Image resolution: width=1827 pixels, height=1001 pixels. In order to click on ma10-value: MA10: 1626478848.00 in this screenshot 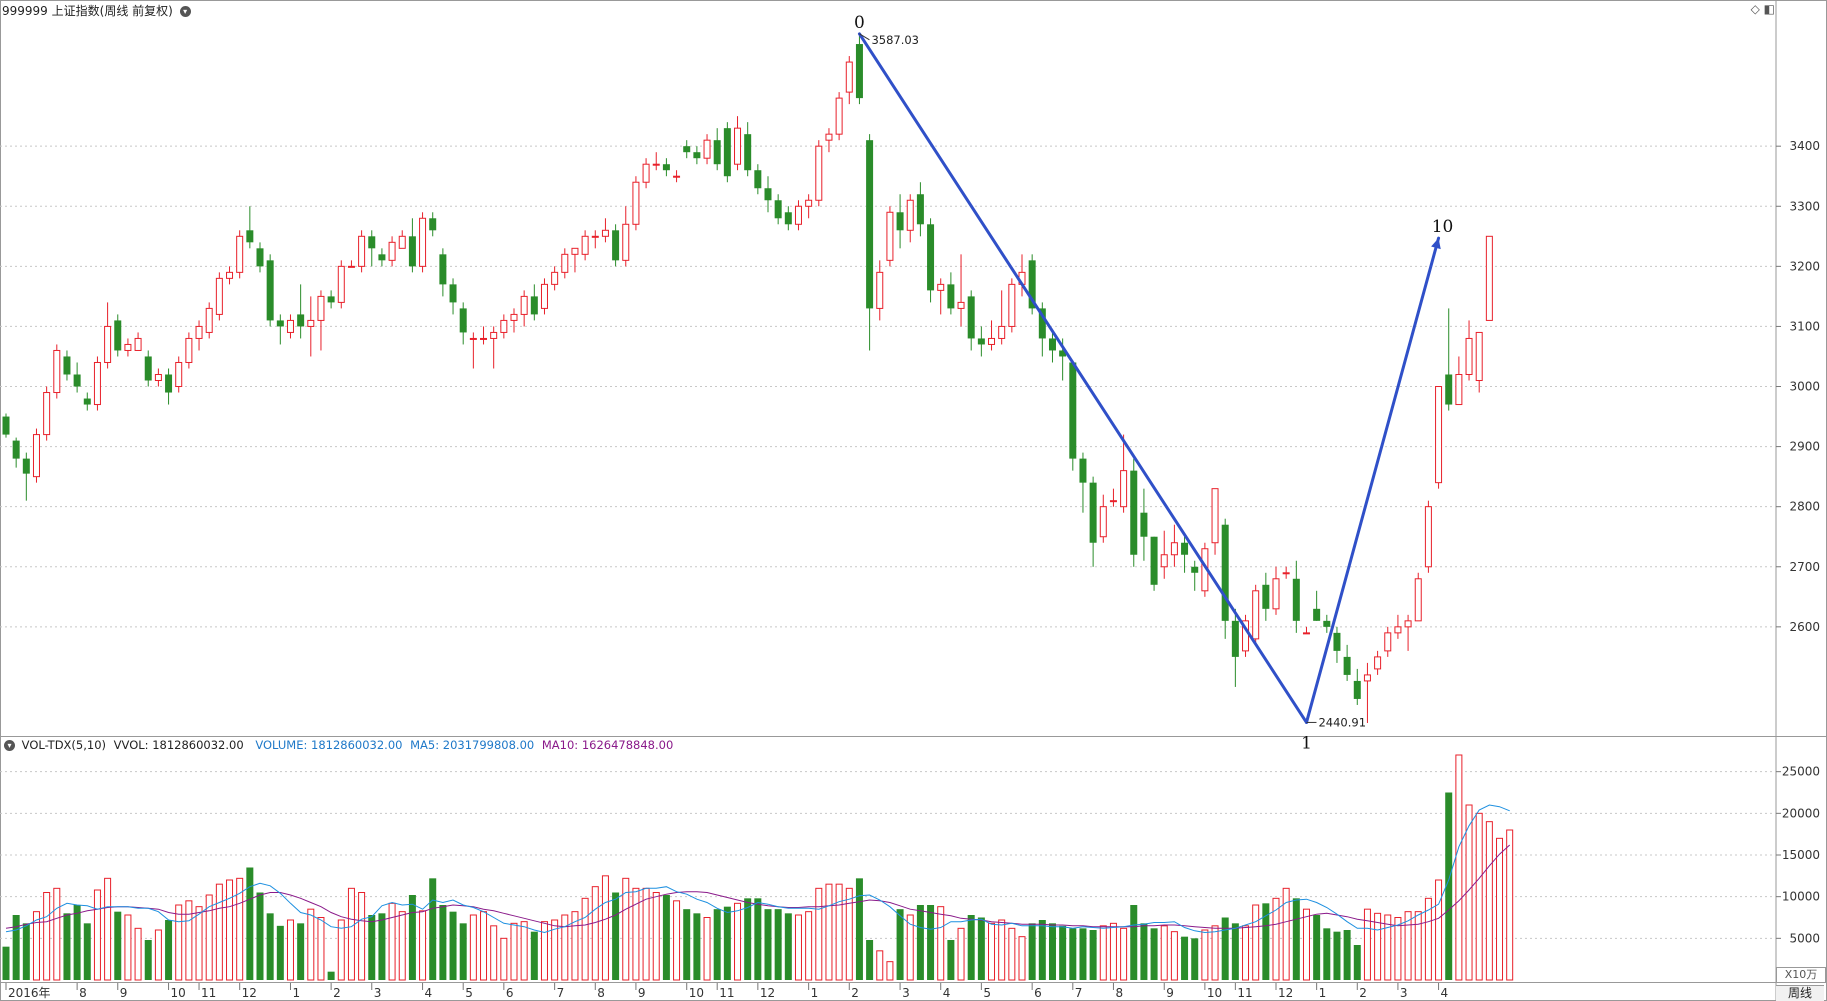, I will do `click(607, 745)`.